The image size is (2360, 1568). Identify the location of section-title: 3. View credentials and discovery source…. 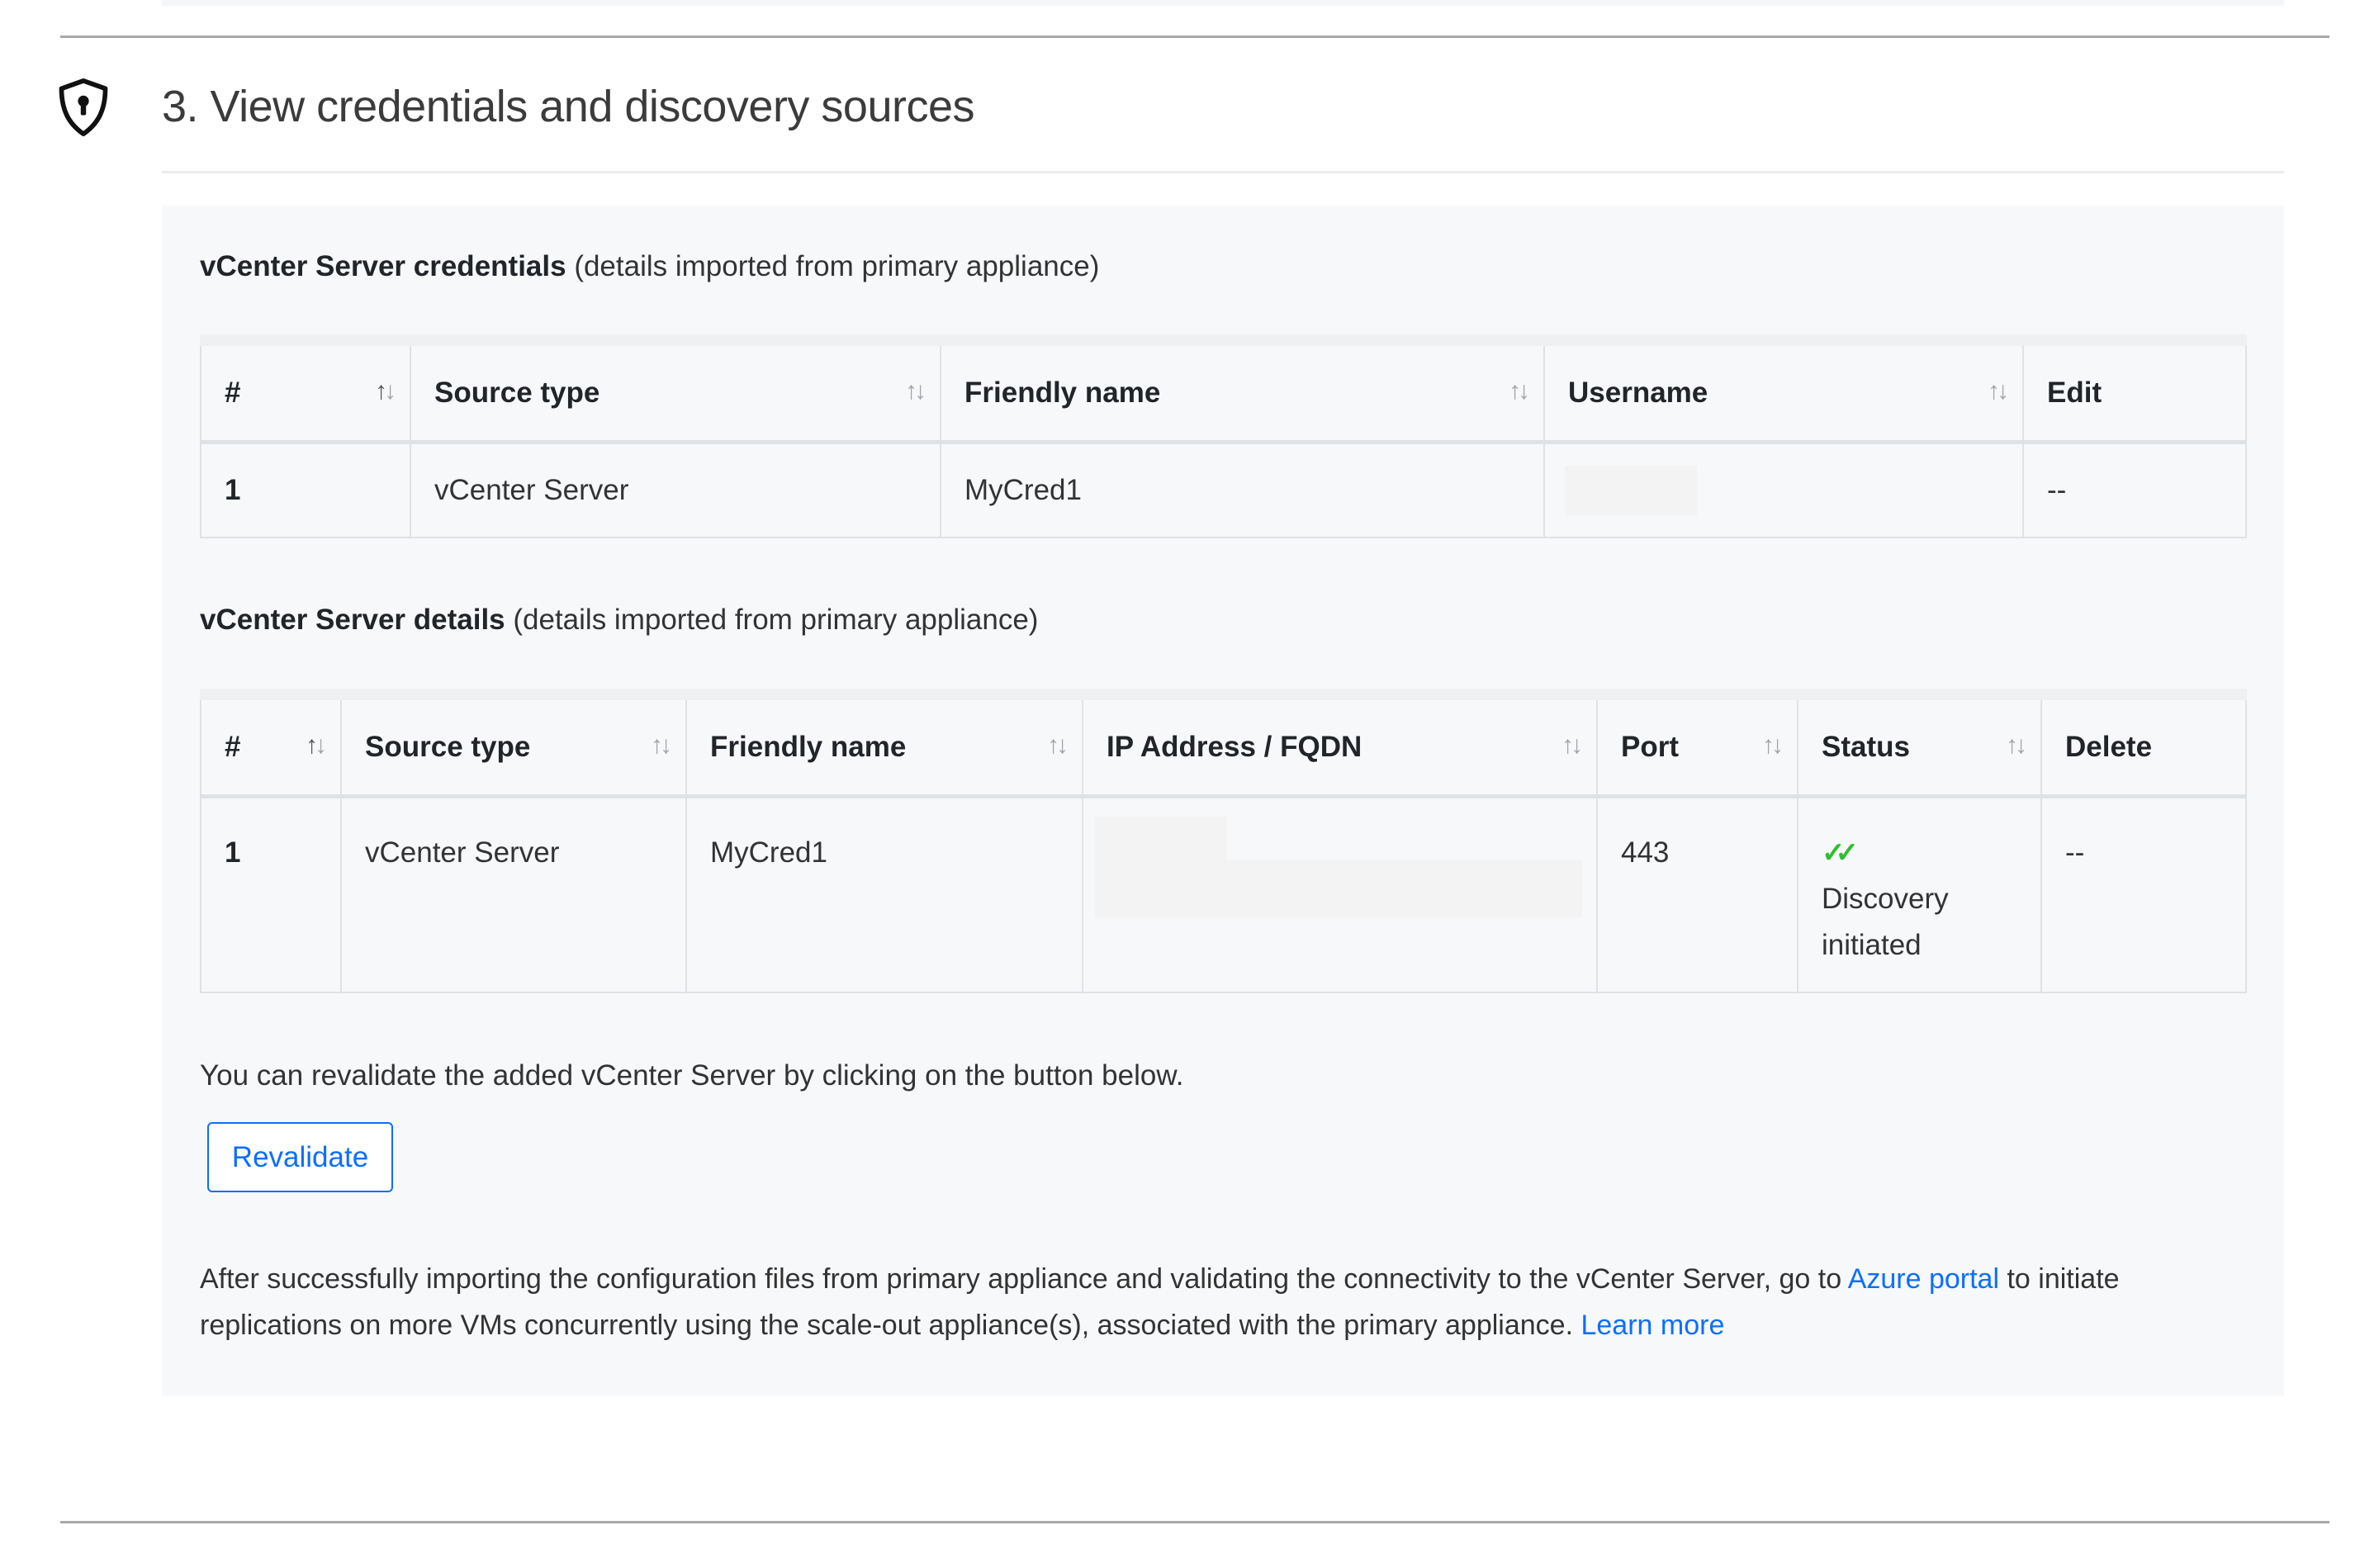
(568, 106).